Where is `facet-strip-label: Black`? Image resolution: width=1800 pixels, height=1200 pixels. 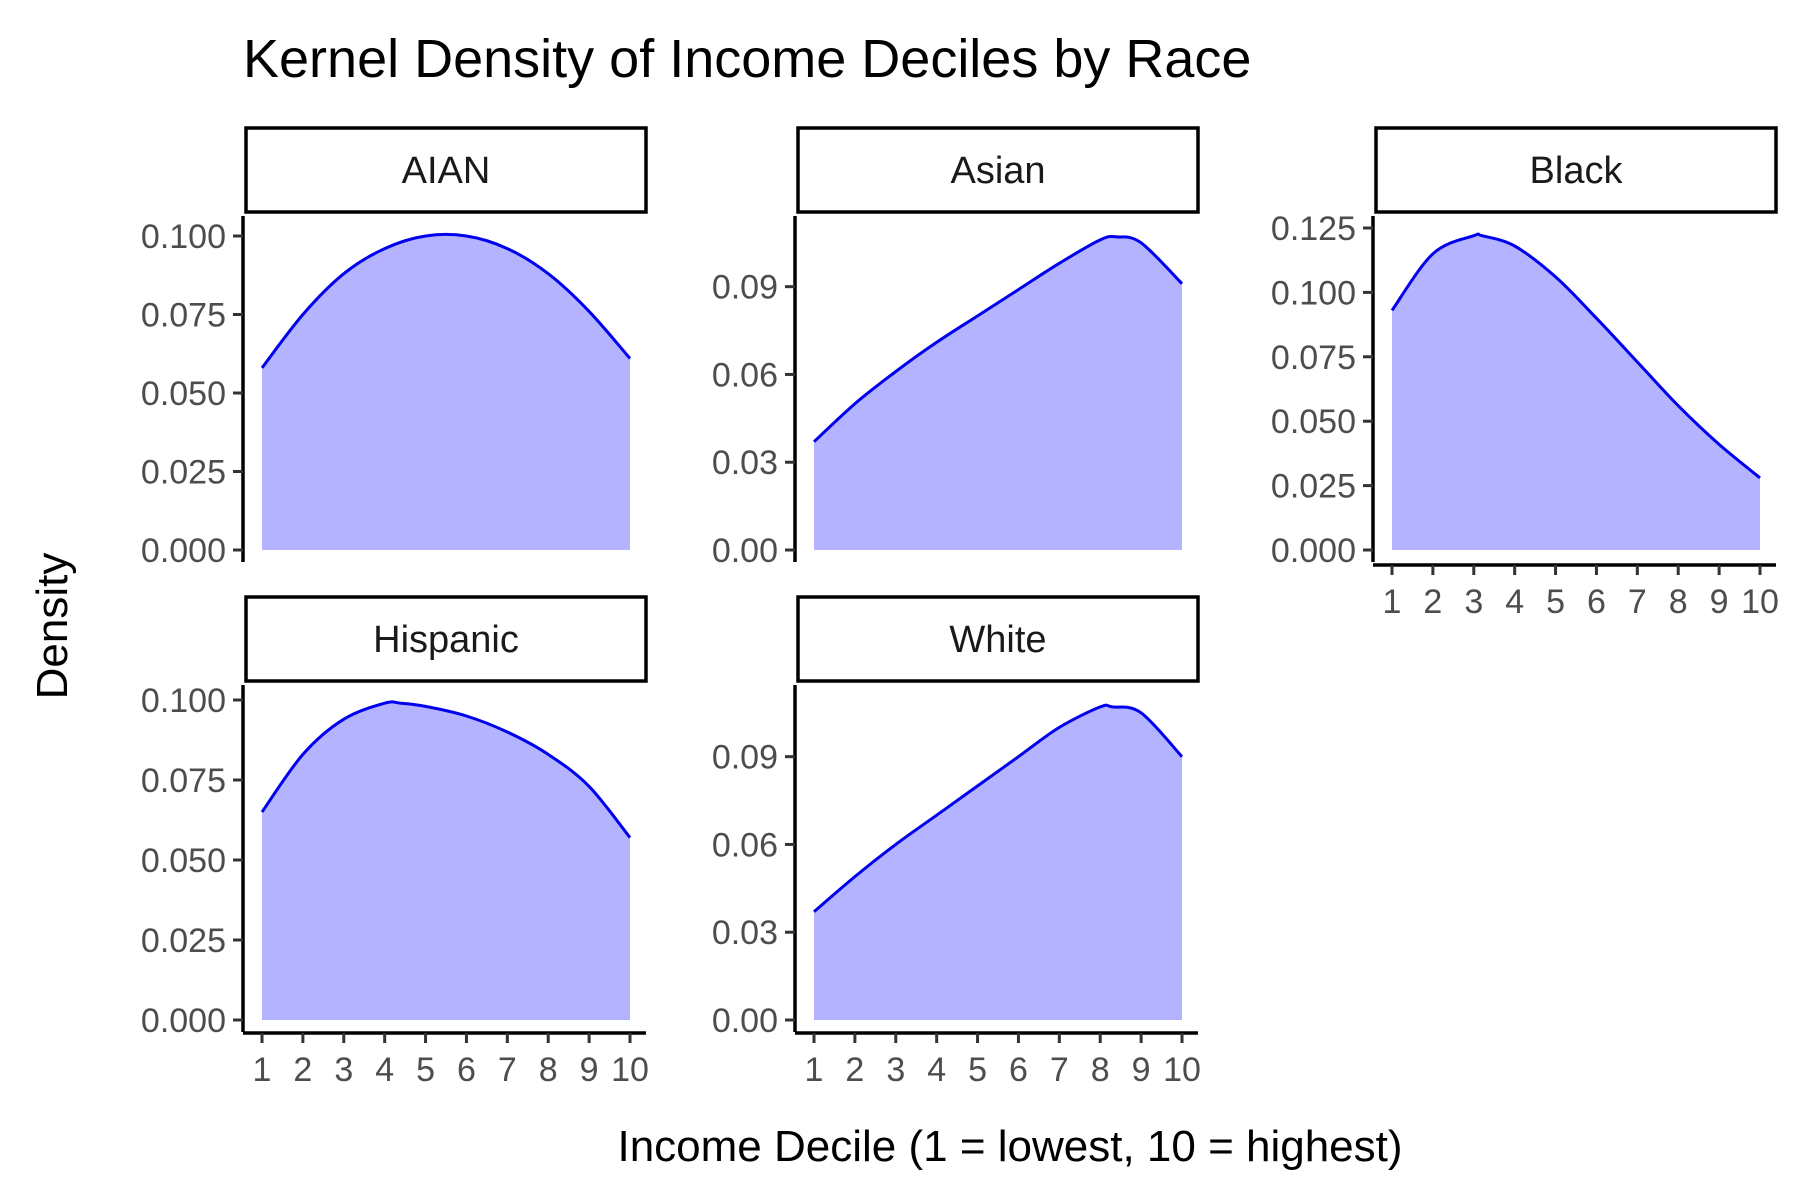
facet-strip-label: Black is located at coordinates (1577, 171).